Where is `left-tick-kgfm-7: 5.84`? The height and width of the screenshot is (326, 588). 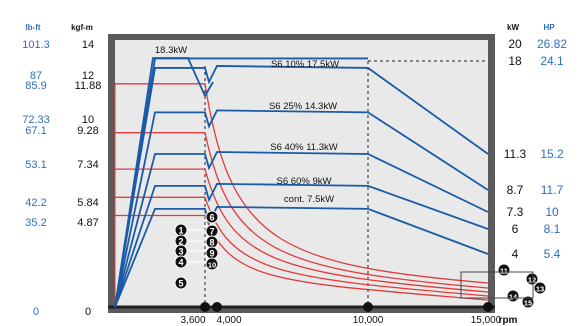 left-tick-kgfm-7: 5.84 is located at coordinates (87, 203).